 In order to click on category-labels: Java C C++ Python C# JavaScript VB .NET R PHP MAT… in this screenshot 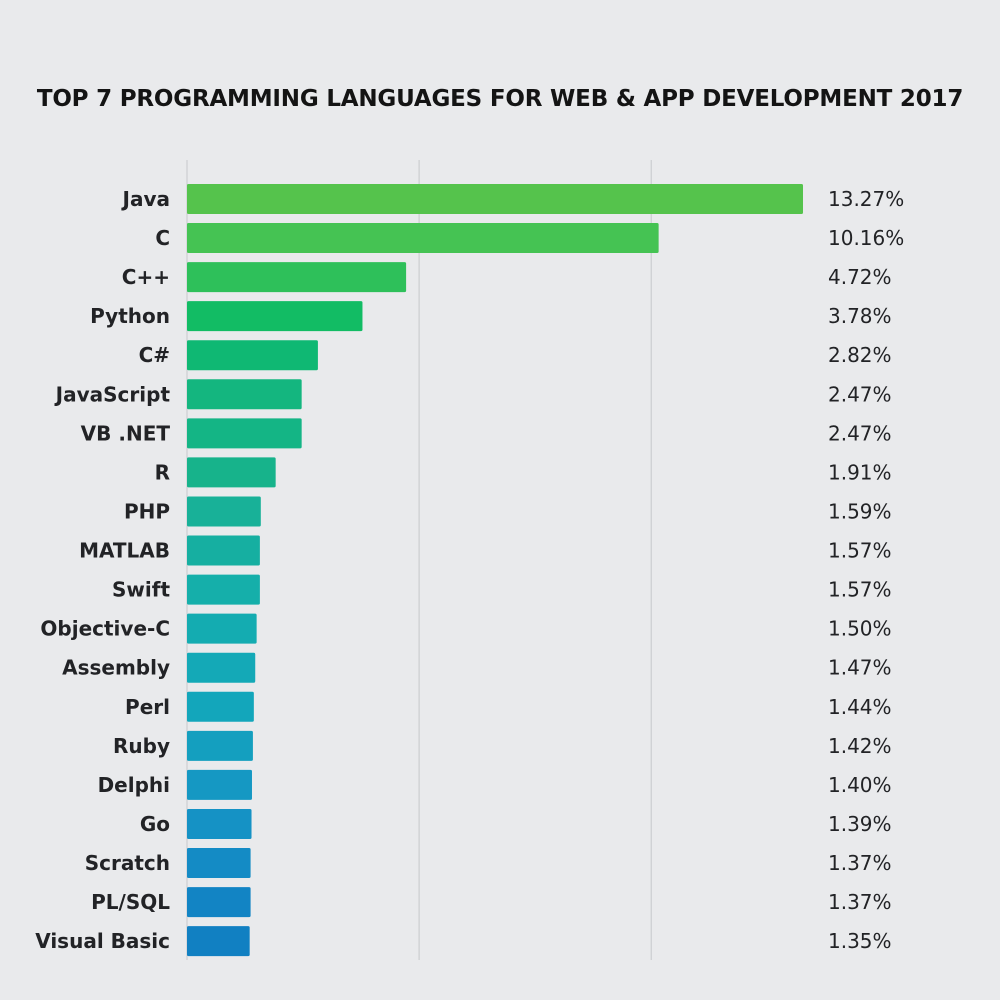, I will do `click(102, 570)`.